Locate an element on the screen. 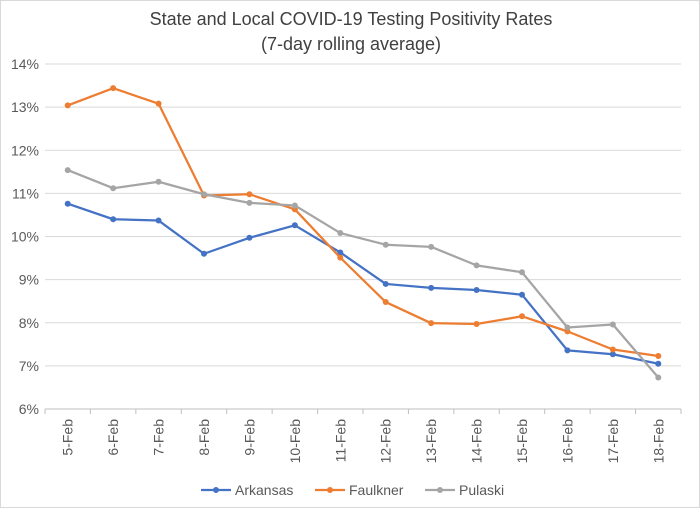  y-tick-label: 6% is located at coordinates (29, 409).